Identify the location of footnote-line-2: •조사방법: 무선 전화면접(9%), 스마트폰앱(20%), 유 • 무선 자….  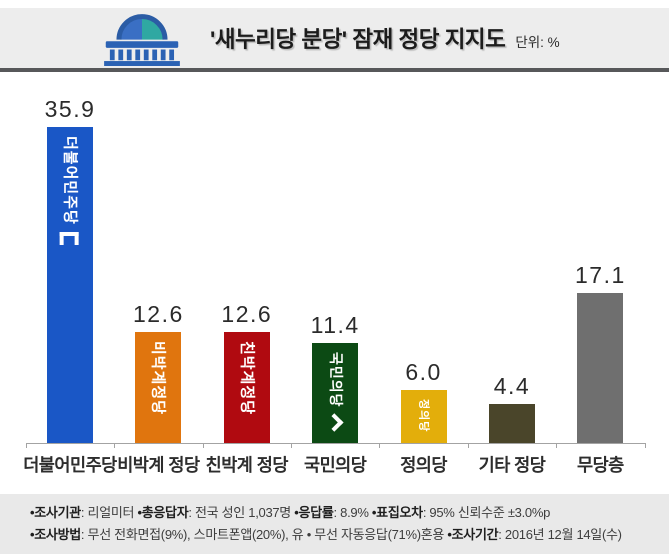
(349, 535).